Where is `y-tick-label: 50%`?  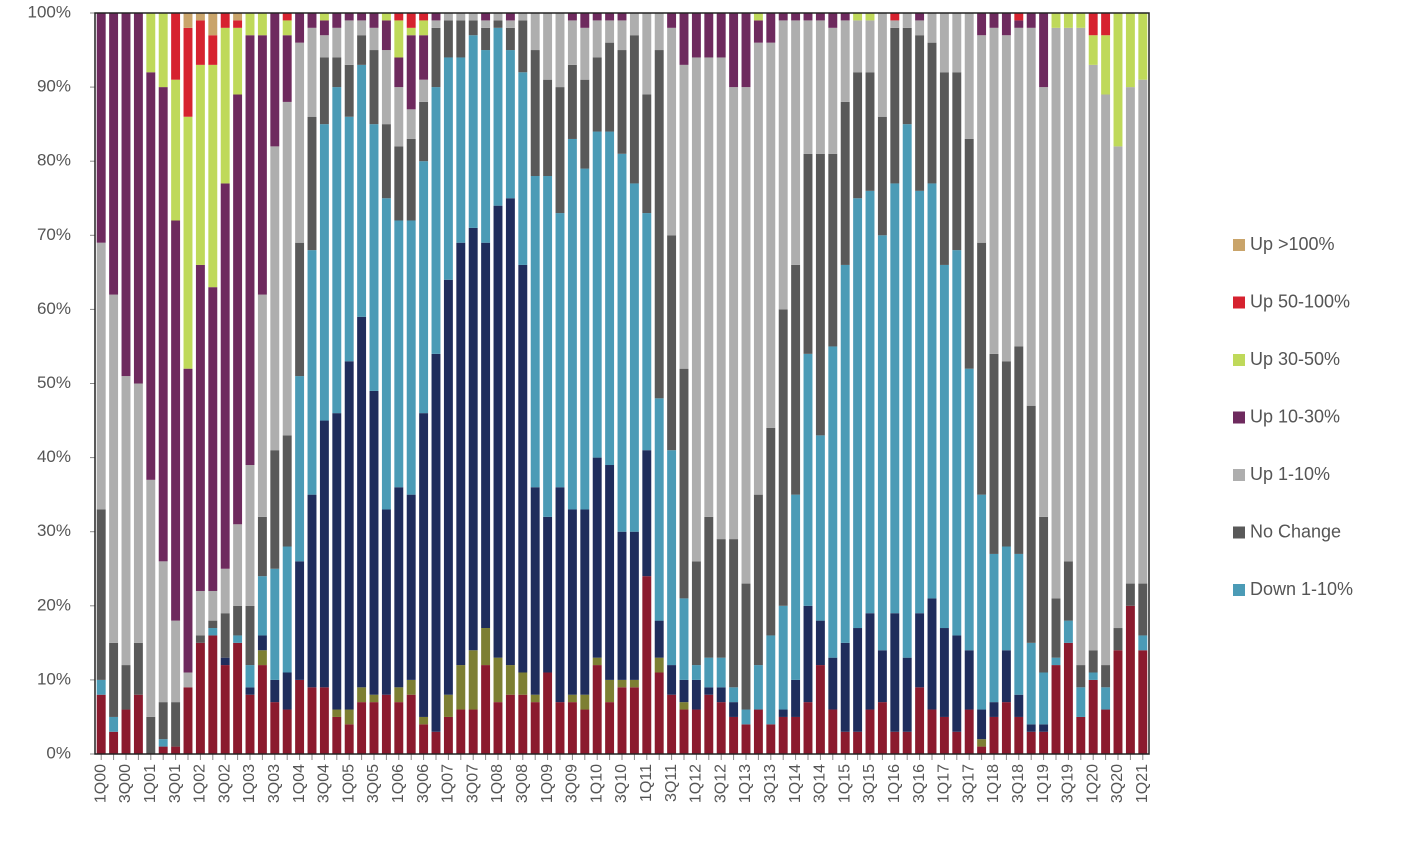
y-tick-label: 50% is located at coordinates (54, 382).